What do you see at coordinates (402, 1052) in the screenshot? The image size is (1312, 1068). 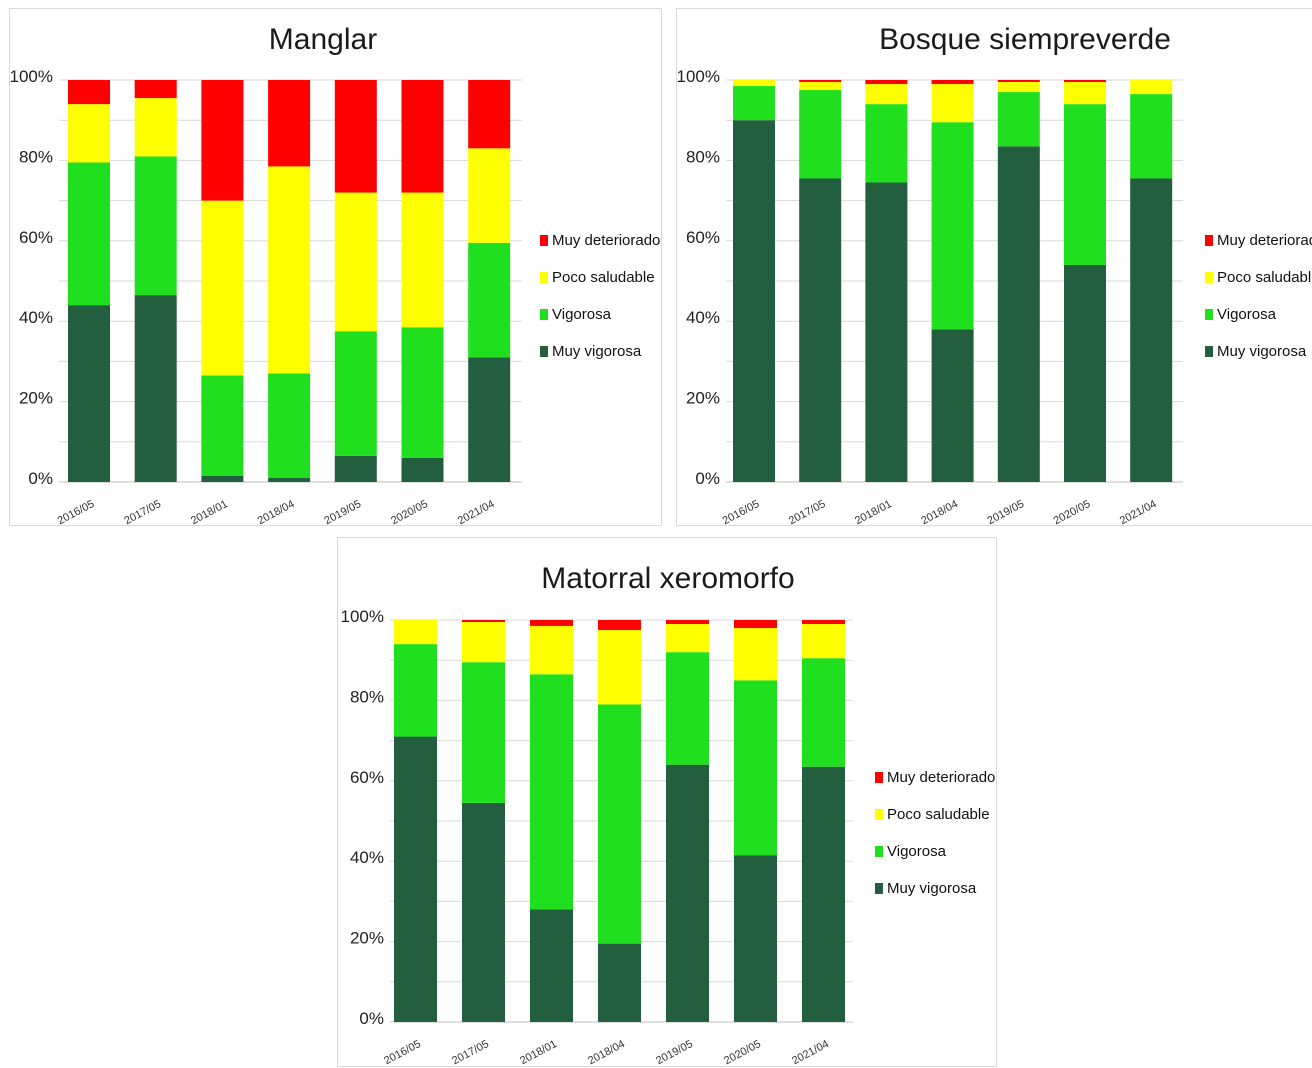 I see `x-tick-label: 2016/05` at bounding box center [402, 1052].